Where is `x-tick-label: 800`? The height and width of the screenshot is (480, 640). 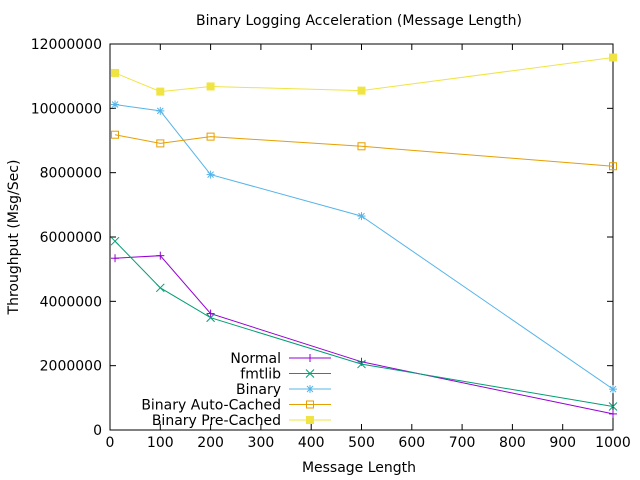
x-tick-label: 800 is located at coordinates (512, 443).